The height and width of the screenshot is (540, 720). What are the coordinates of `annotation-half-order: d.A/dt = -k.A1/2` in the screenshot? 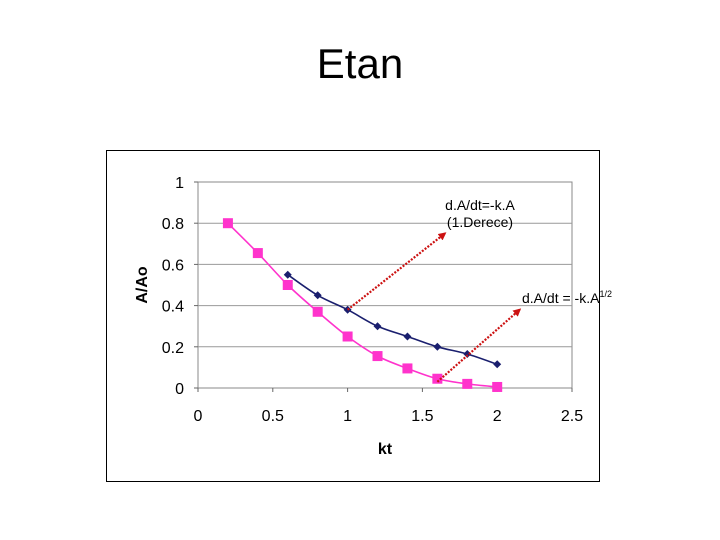 It's located at (567, 296).